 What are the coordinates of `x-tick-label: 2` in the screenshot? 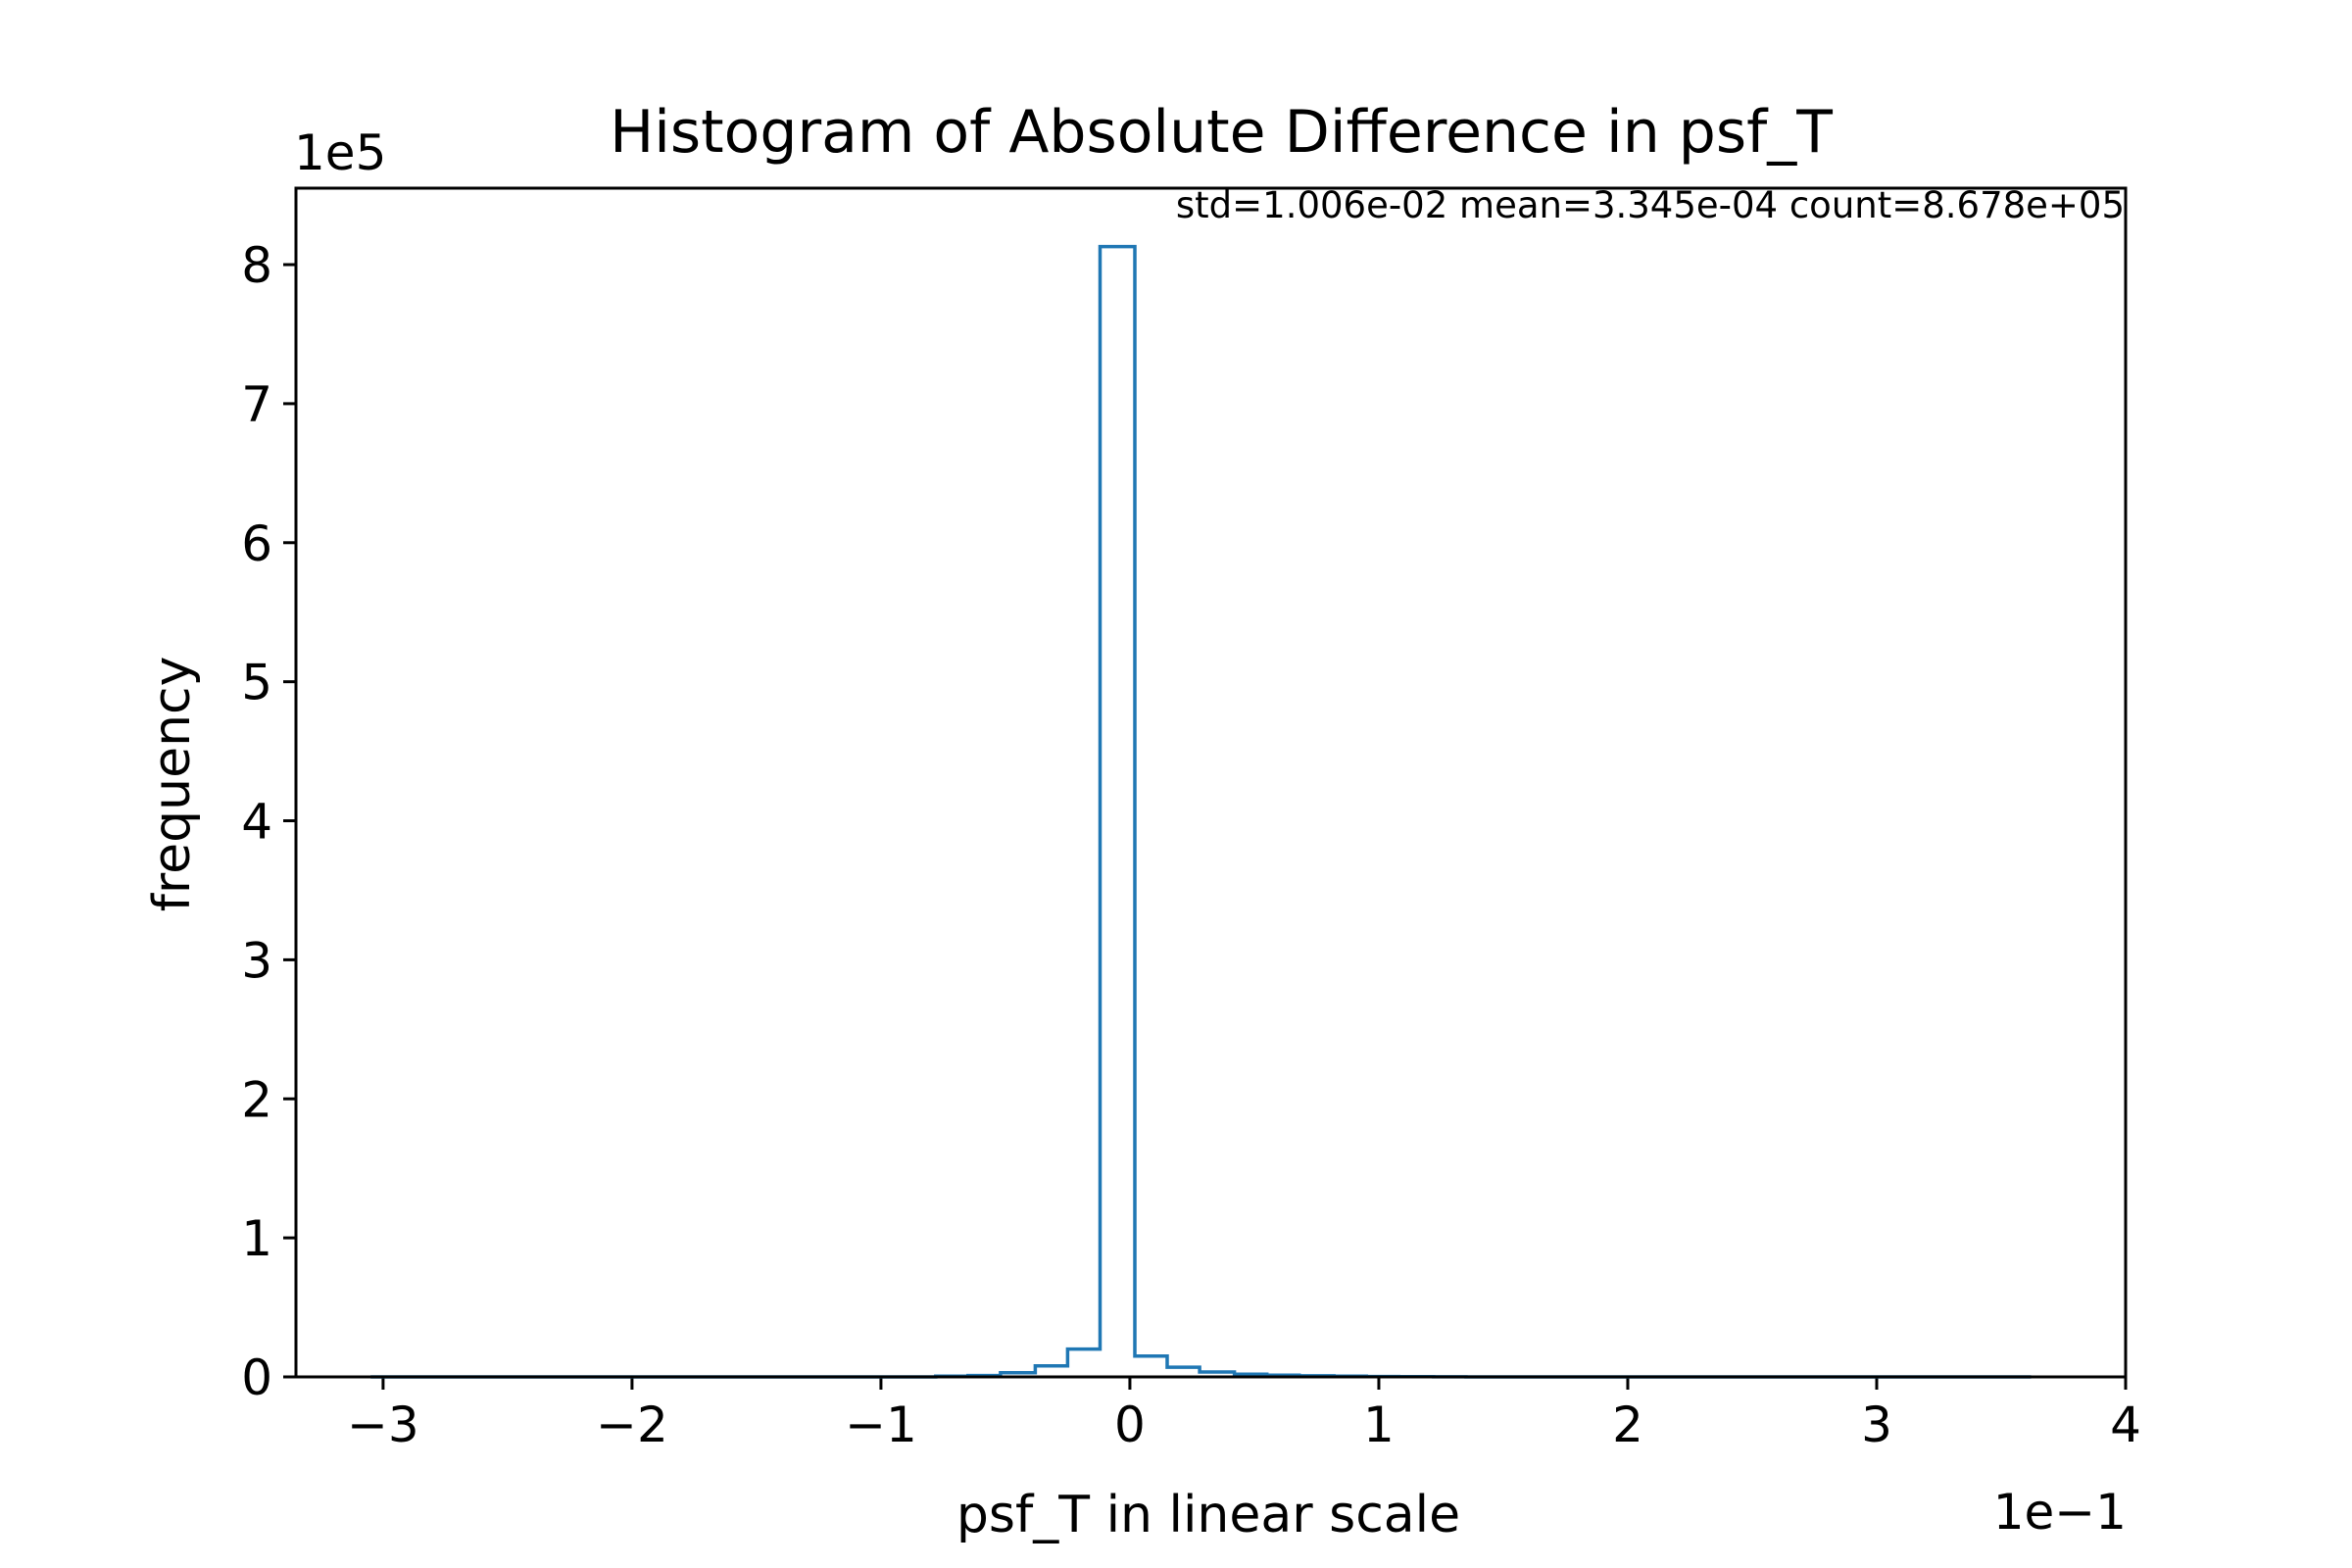 It's located at (1627, 1424).